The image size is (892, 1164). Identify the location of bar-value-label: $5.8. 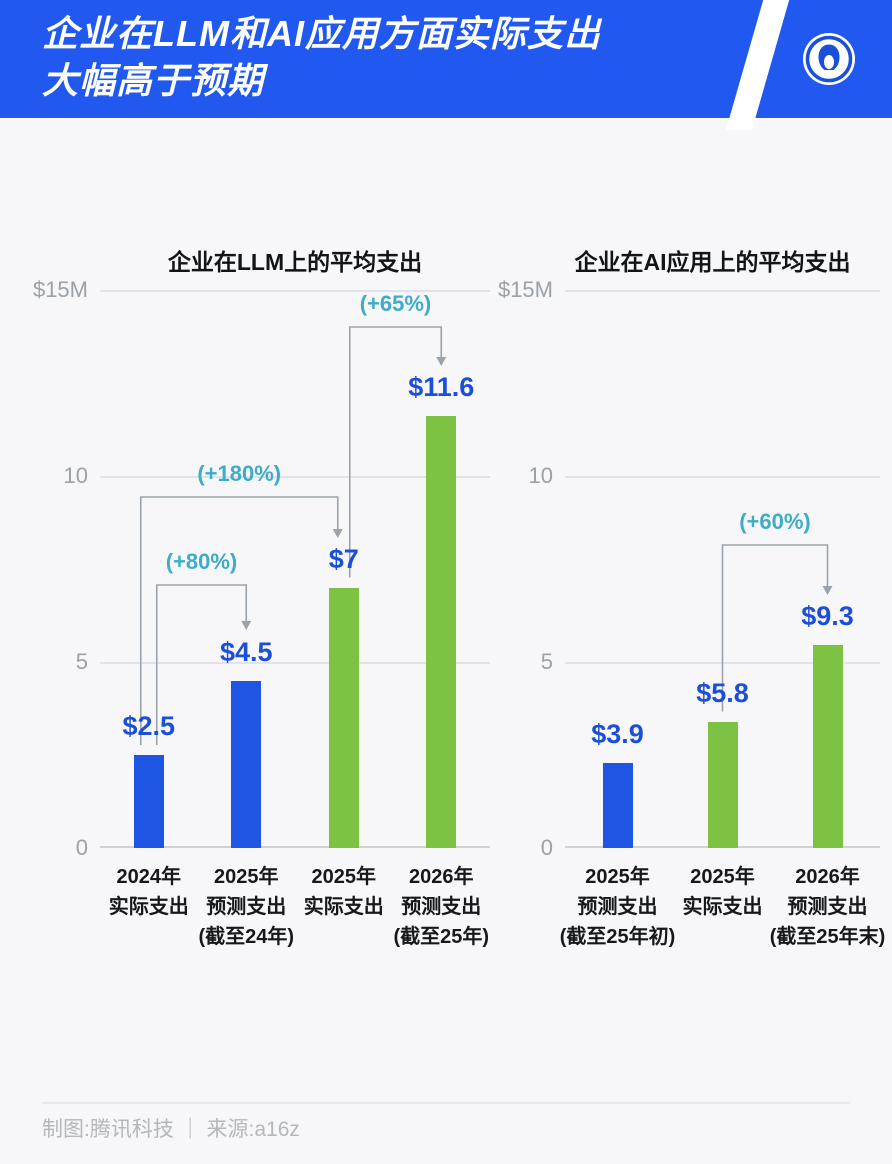
(722, 692).